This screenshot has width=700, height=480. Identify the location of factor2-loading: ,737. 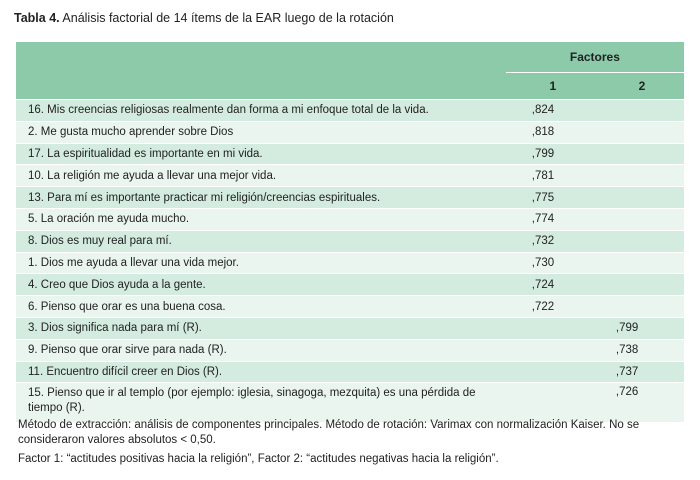
(641, 371).